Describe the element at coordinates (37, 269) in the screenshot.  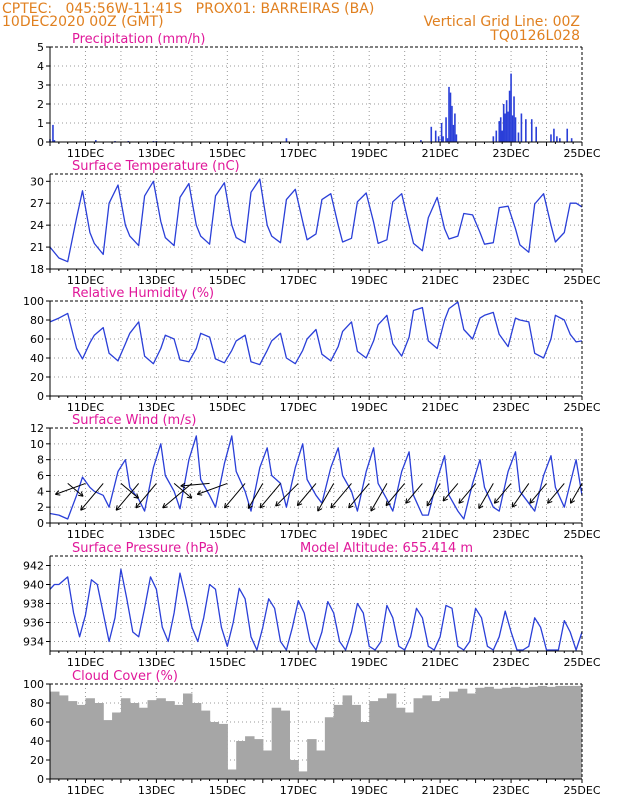
I see `y-tick-label: 18` at that location.